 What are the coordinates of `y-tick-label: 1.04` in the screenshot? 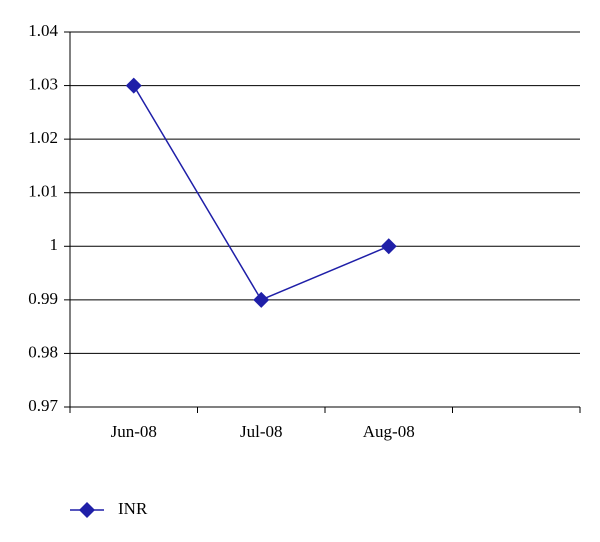 It's located at (43, 30).